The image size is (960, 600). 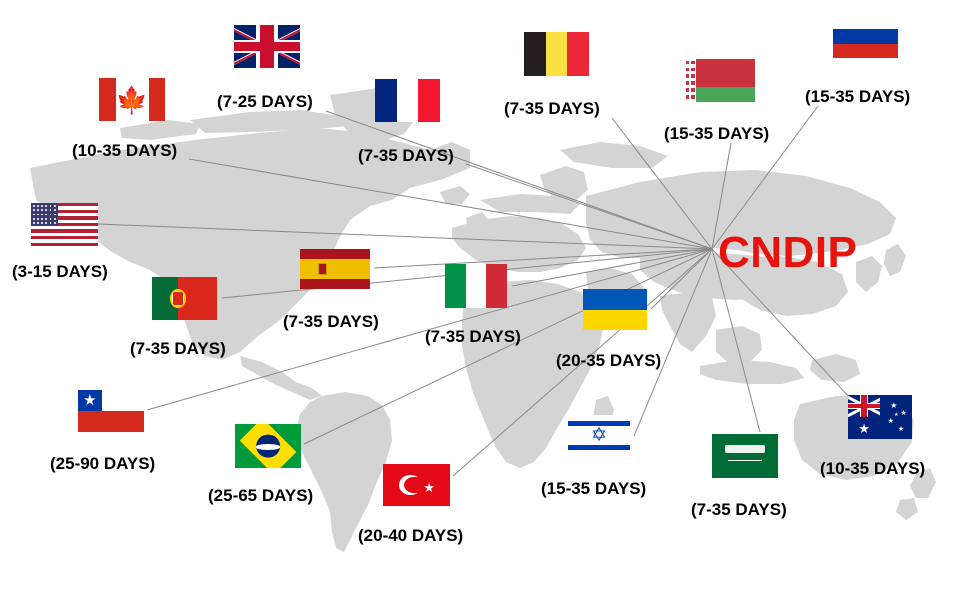 What do you see at coordinates (132, 99) in the screenshot?
I see `flag-canada: 🍁` at bounding box center [132, 99].